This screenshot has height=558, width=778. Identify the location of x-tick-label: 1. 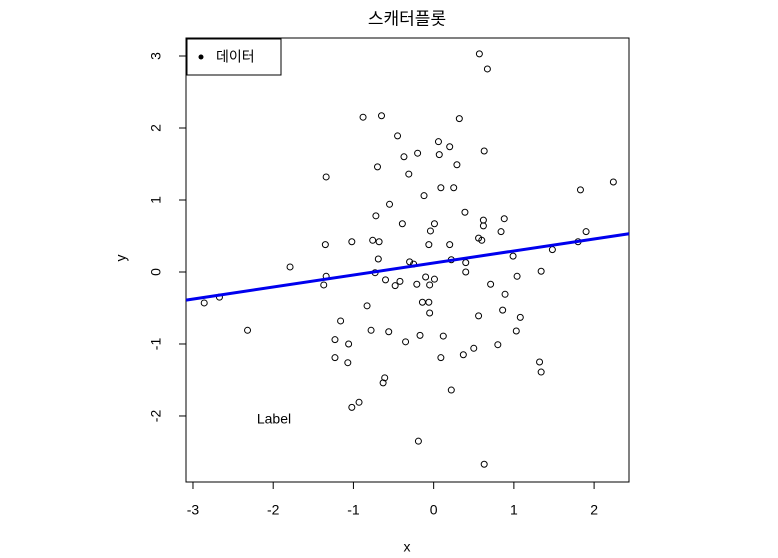
(514, 510).